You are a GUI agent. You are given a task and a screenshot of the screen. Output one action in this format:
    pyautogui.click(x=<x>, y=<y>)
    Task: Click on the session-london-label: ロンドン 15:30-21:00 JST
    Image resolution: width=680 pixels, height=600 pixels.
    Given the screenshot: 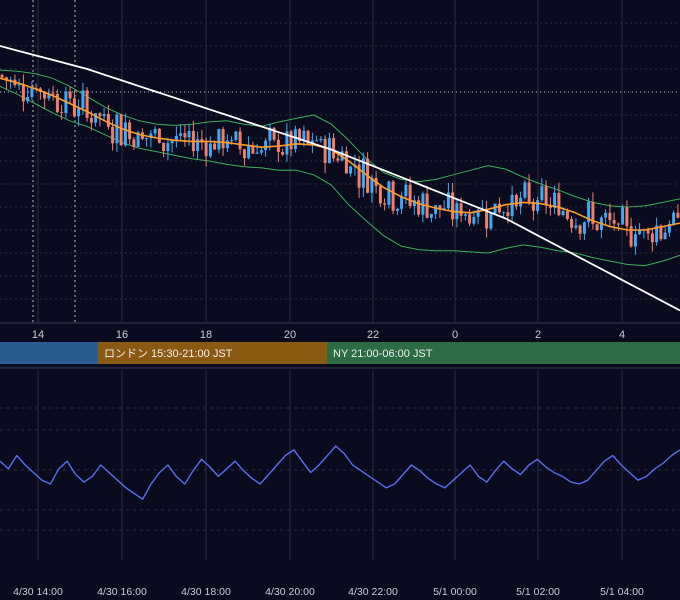 What is the action you would take?
    pyautogui.click(x=168, y=354)
    